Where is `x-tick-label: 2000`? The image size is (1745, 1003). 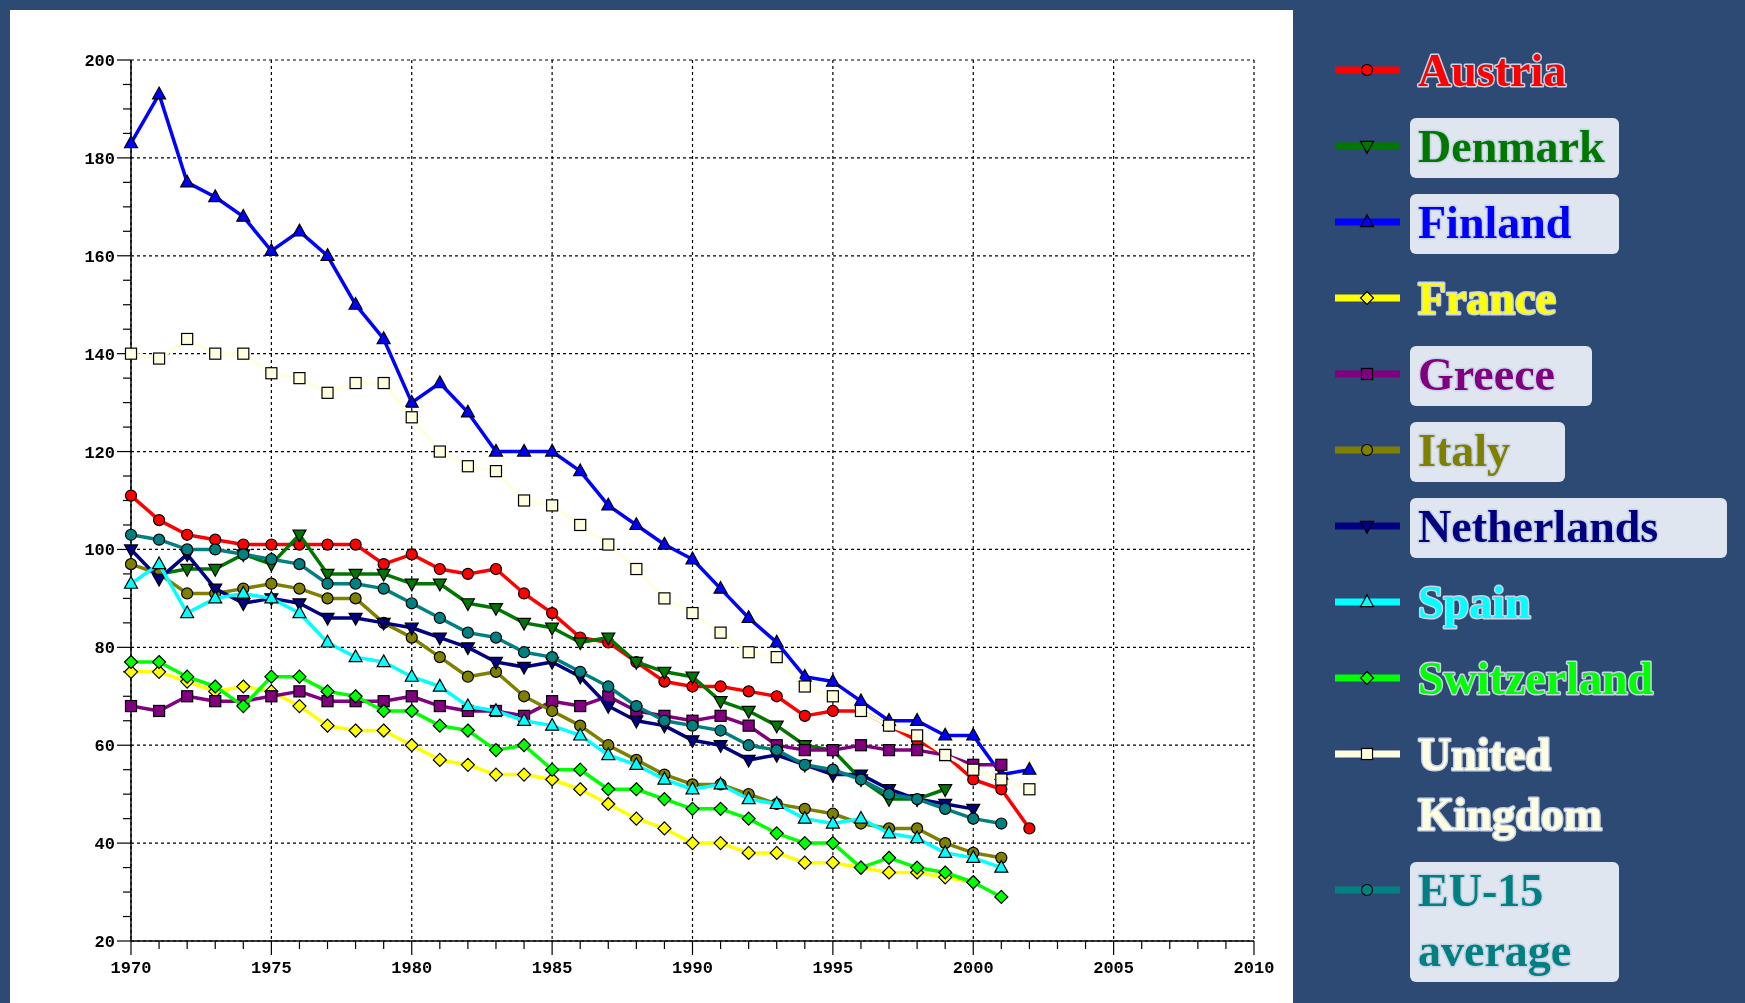
x-tick-label: 2000 is located at coordinates (973, 968).